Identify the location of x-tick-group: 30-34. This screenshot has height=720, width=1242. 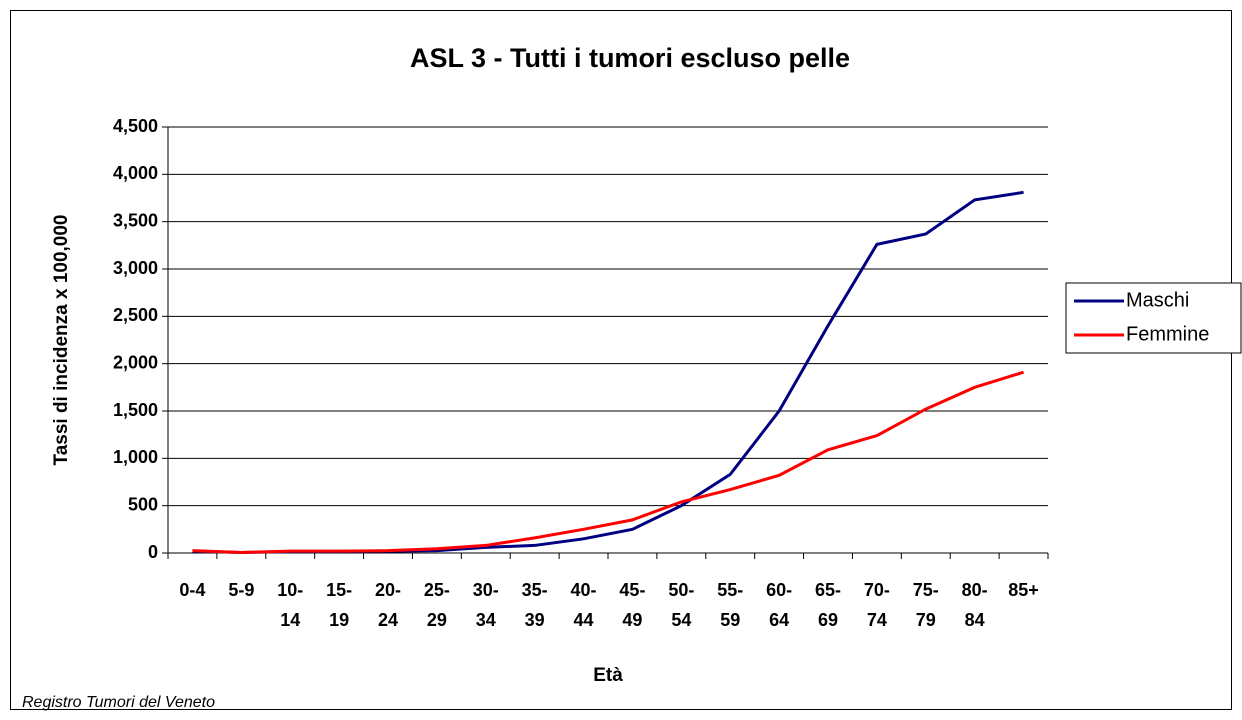
(485, 605).